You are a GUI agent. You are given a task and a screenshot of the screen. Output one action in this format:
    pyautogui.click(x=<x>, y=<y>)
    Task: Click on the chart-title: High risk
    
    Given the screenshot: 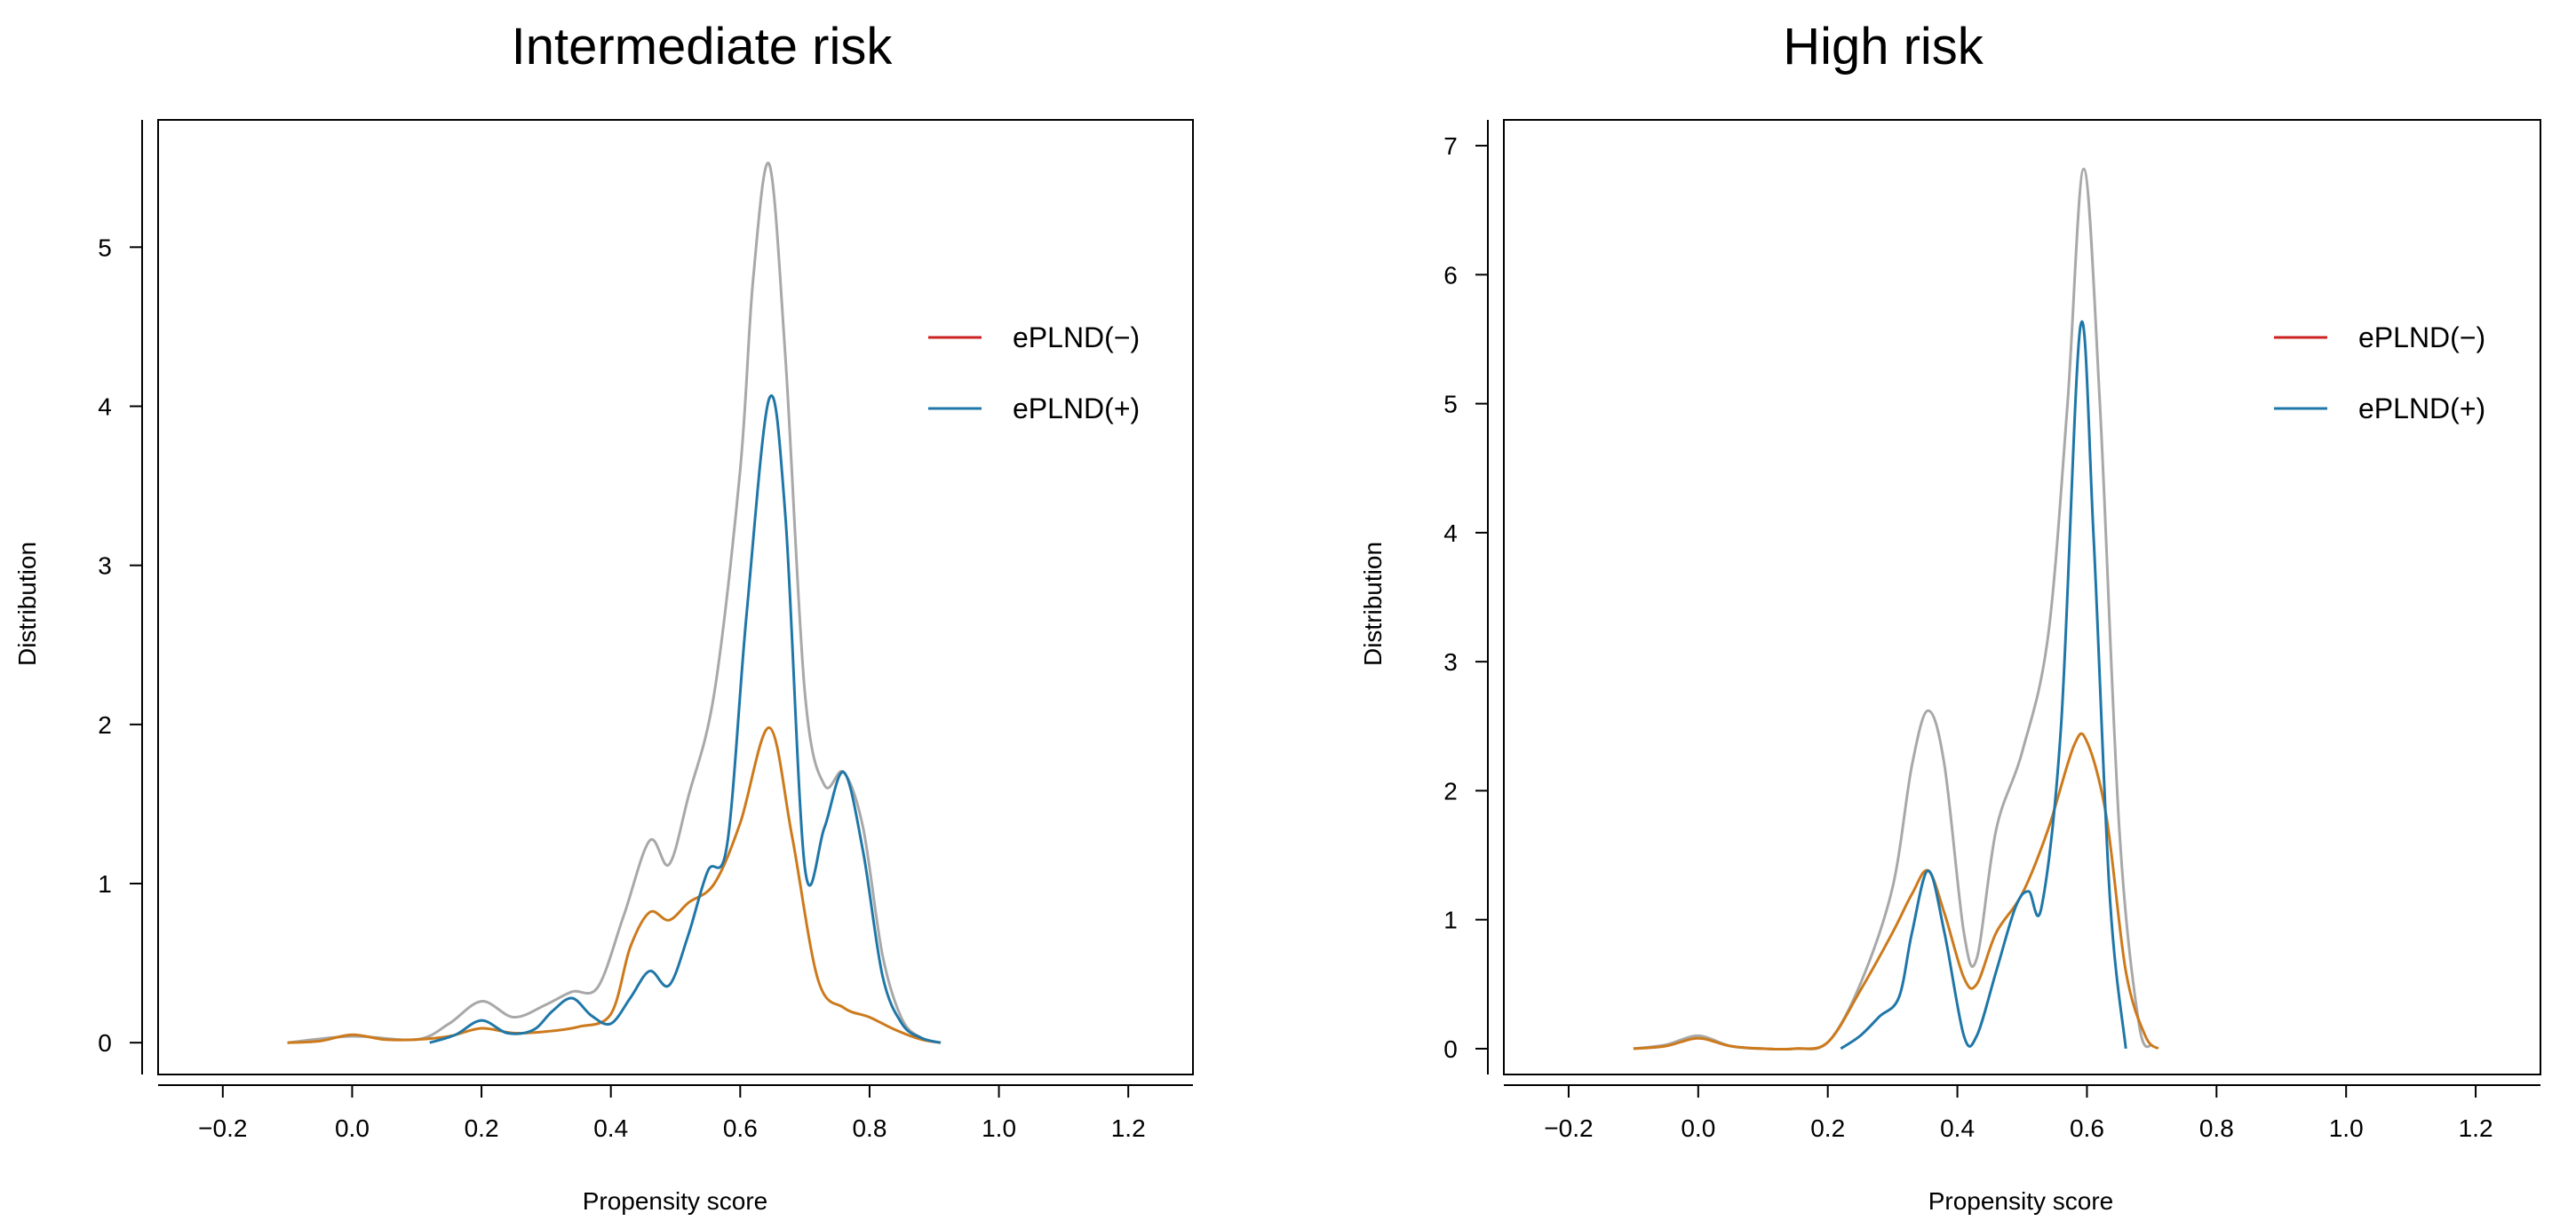 What is the action you would take?
    pyautogui.click(x=1883, y=46)
    